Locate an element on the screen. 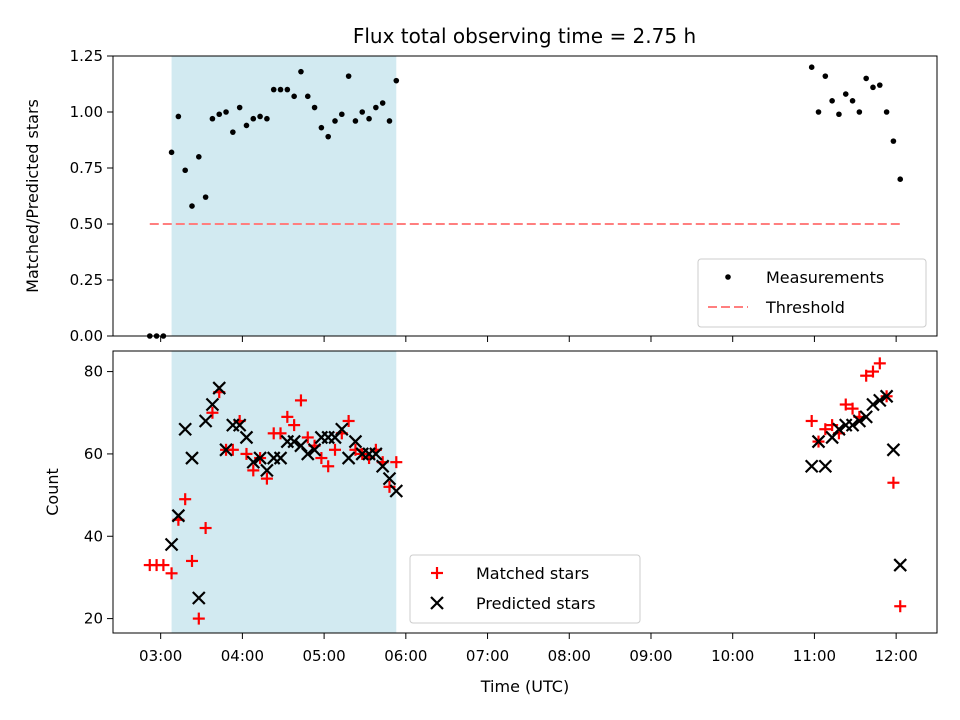 The width and height of the screenshot is (960, 720). top-ytick-label: 0.50 is located at coordinates (86, 224).